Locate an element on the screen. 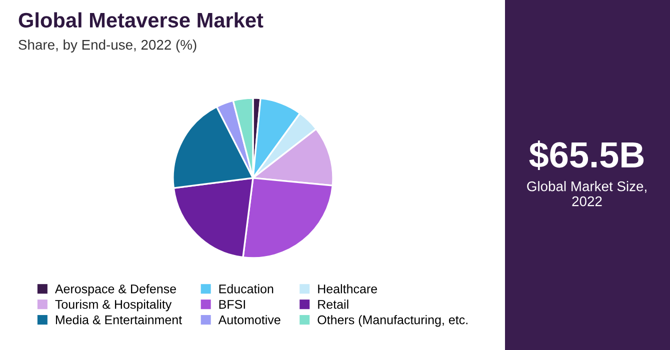 The width and height of the screenshot is (670, 350). legend-label: BFSI is located at coordinates (232, 304).